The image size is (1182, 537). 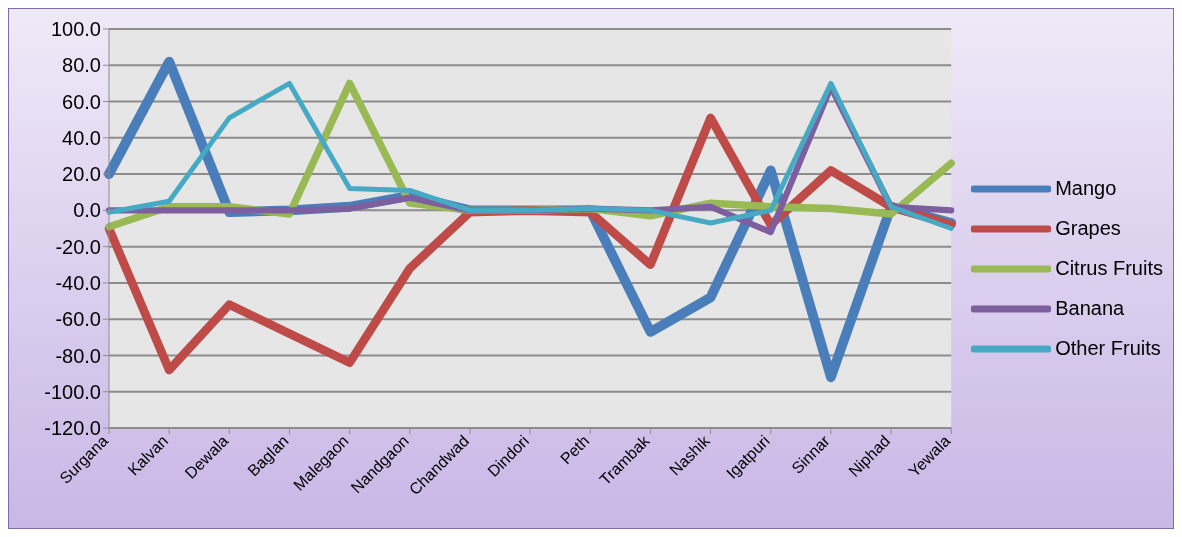 I want to click on y-tick-label: -40.0, so click(x=78, y=283).